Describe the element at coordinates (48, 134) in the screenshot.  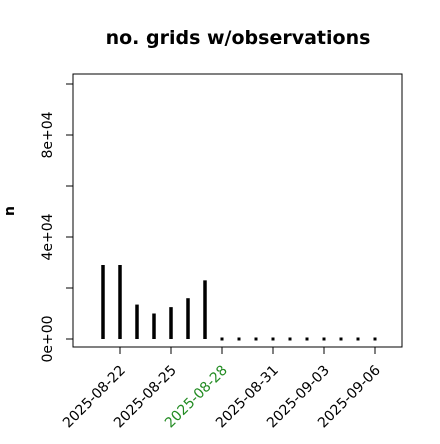
I see `y-tick-label: 8e+04` at that location.